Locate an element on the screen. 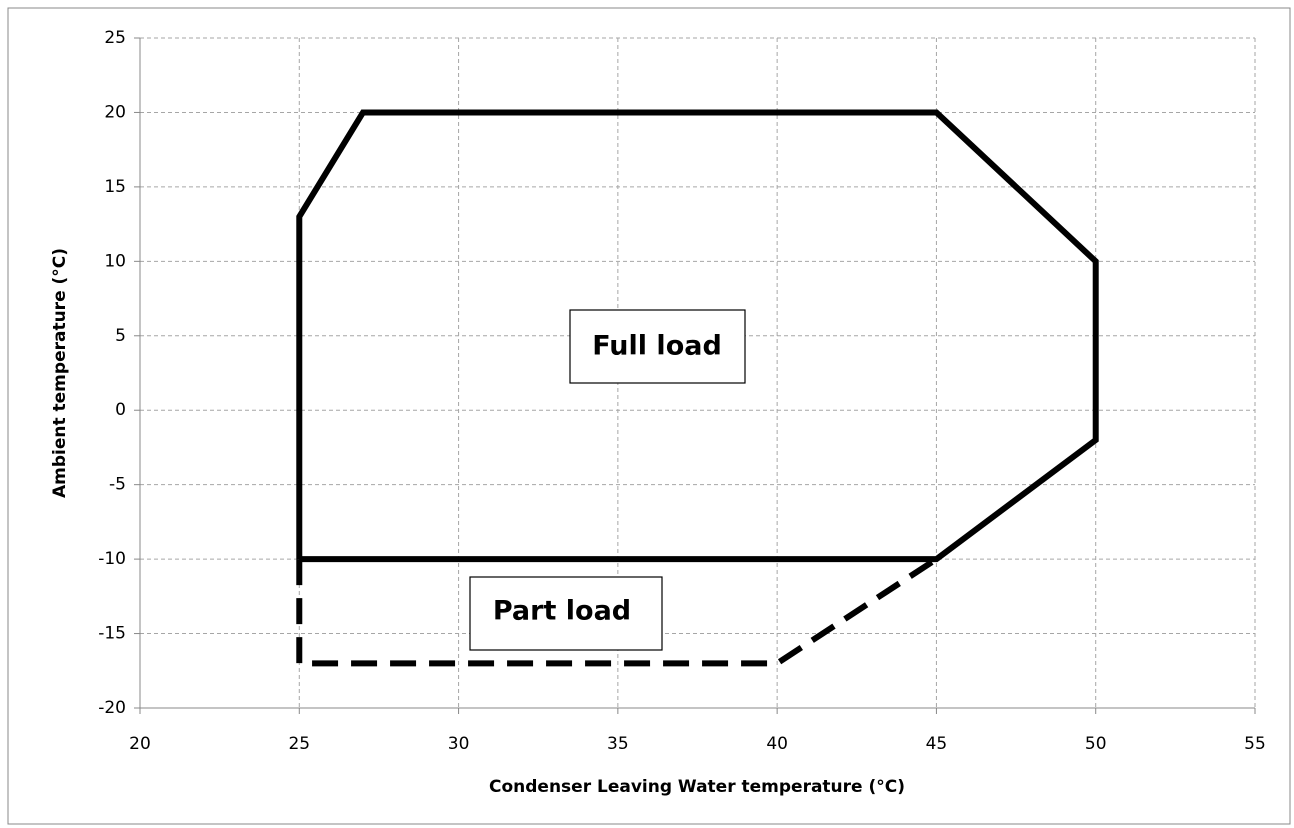 This screenshot has width=1294, height=828. x-tick-label: 20 is located at coordinates (140, 744).